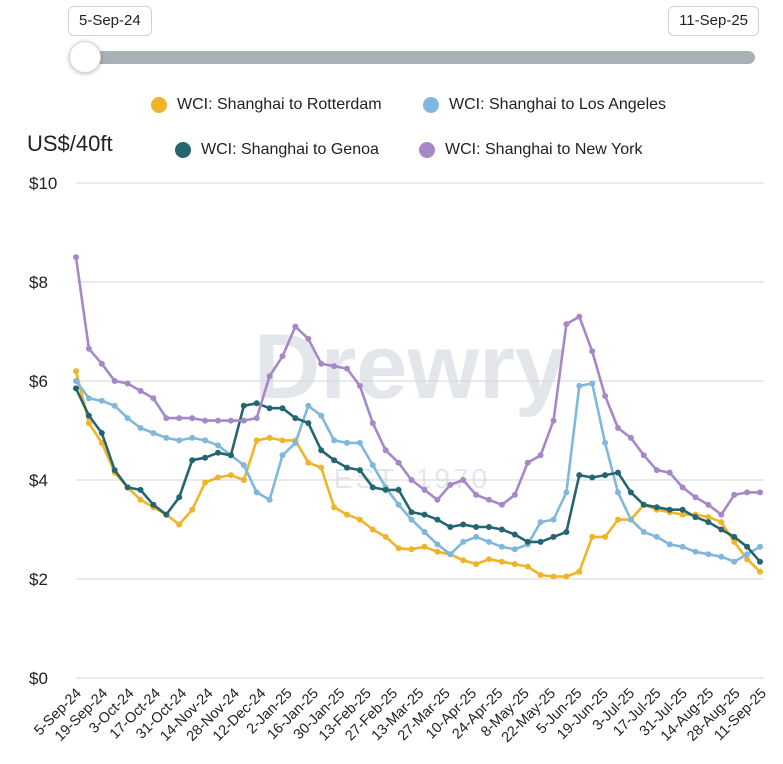 Image resolution: width=783 pixels, height=764 pixels. I want to click on date-range-slider-handle, so click(85, 57).